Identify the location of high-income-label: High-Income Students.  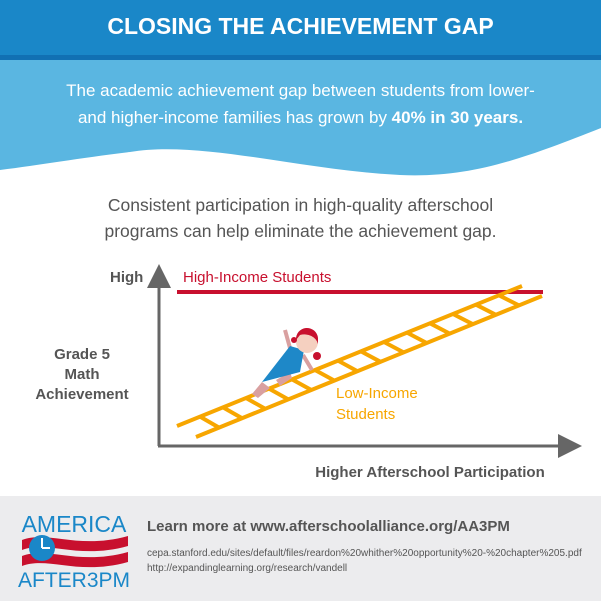
(257, 277).